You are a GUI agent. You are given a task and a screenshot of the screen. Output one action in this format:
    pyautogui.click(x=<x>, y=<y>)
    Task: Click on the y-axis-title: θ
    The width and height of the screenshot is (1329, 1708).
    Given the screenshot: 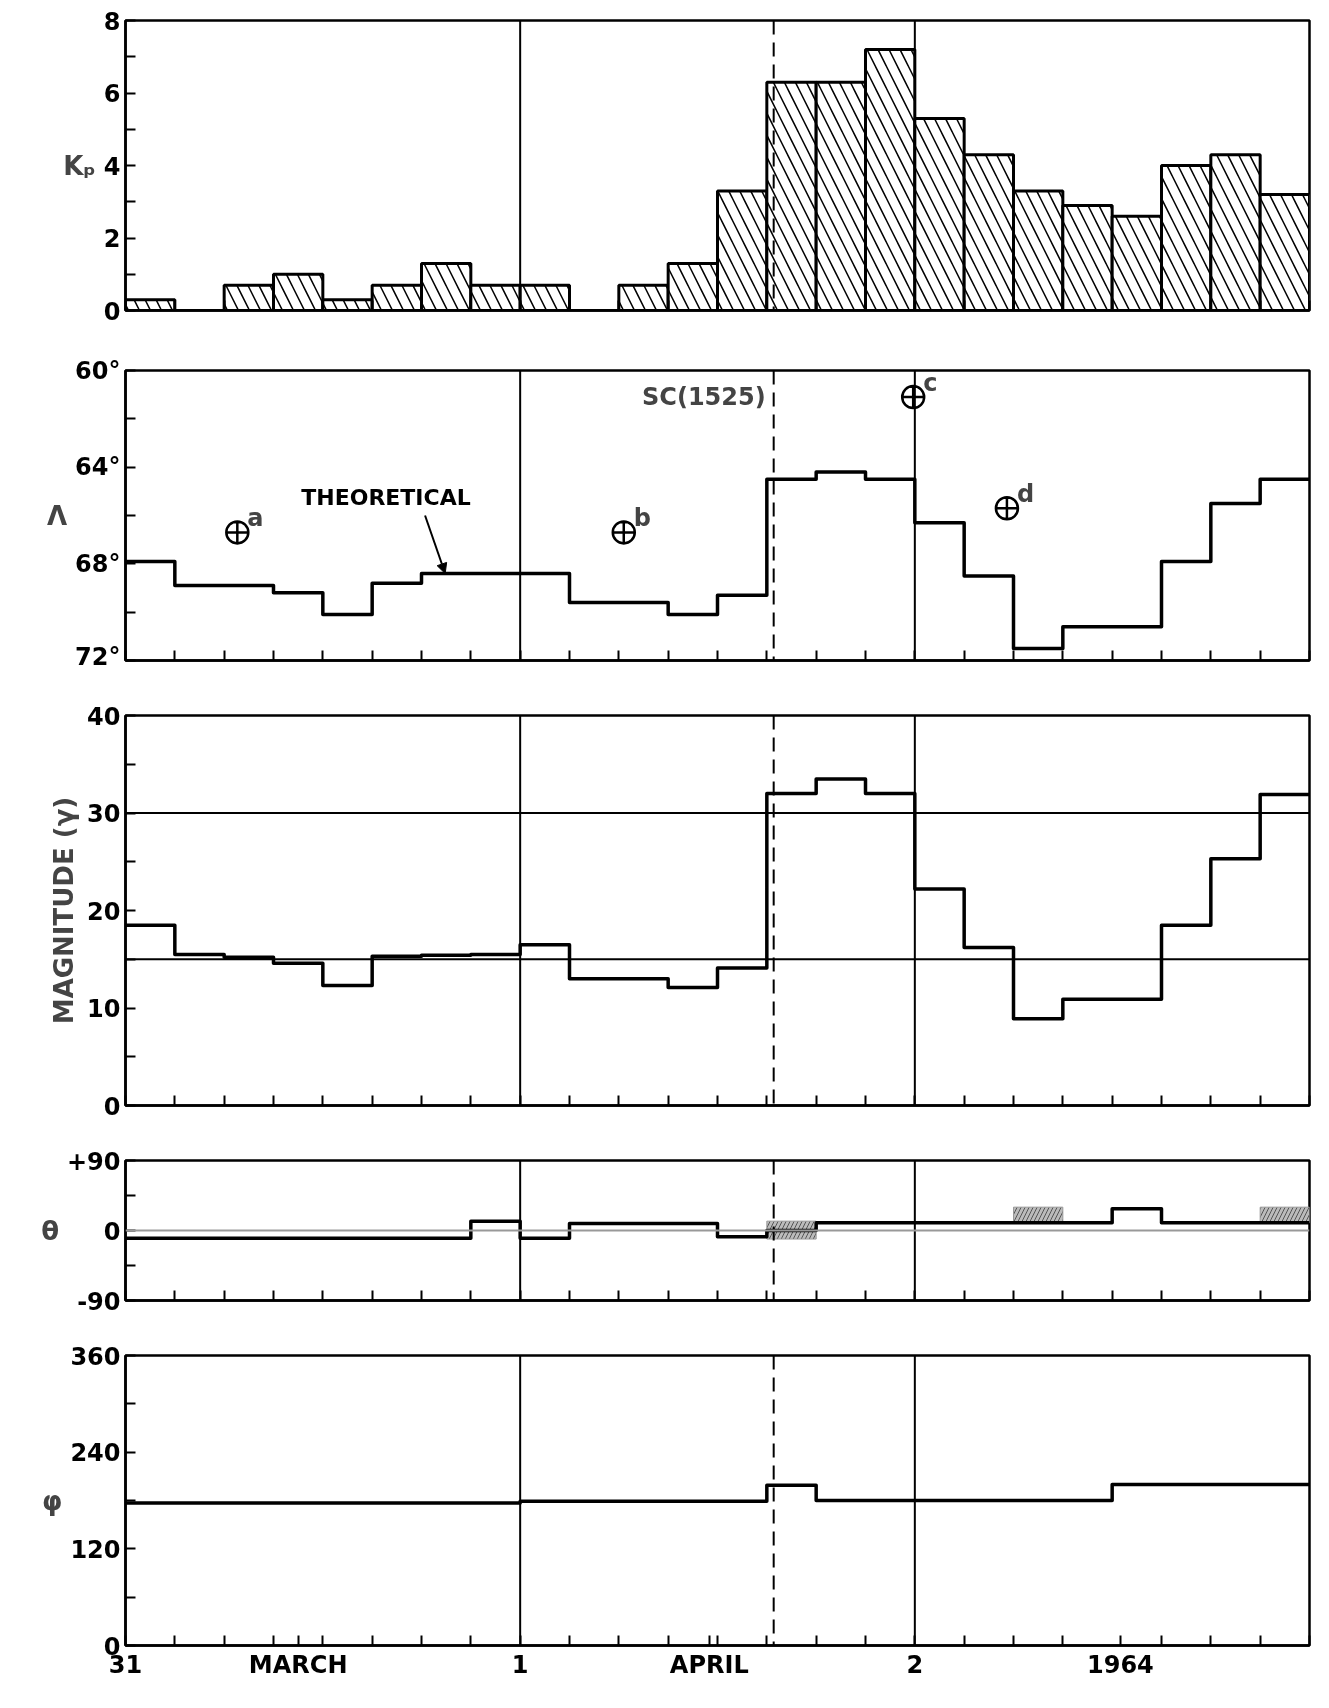 What is the action you would take?
    pyautogui.click(x=50, y=1230)
    